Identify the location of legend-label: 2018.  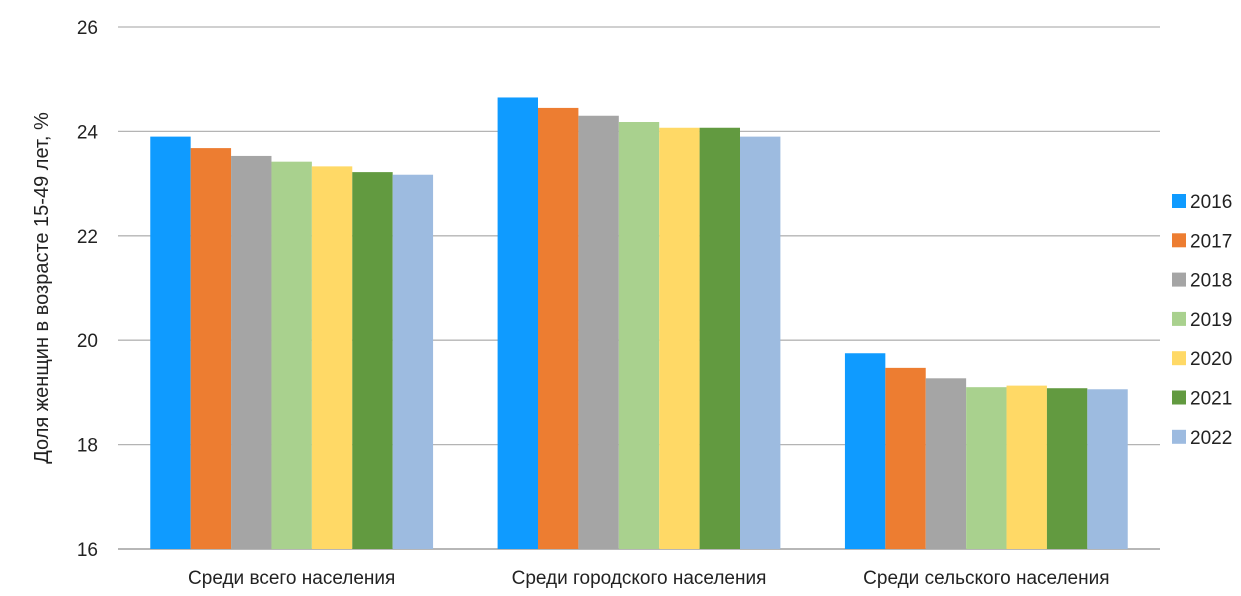
(1211, 281).